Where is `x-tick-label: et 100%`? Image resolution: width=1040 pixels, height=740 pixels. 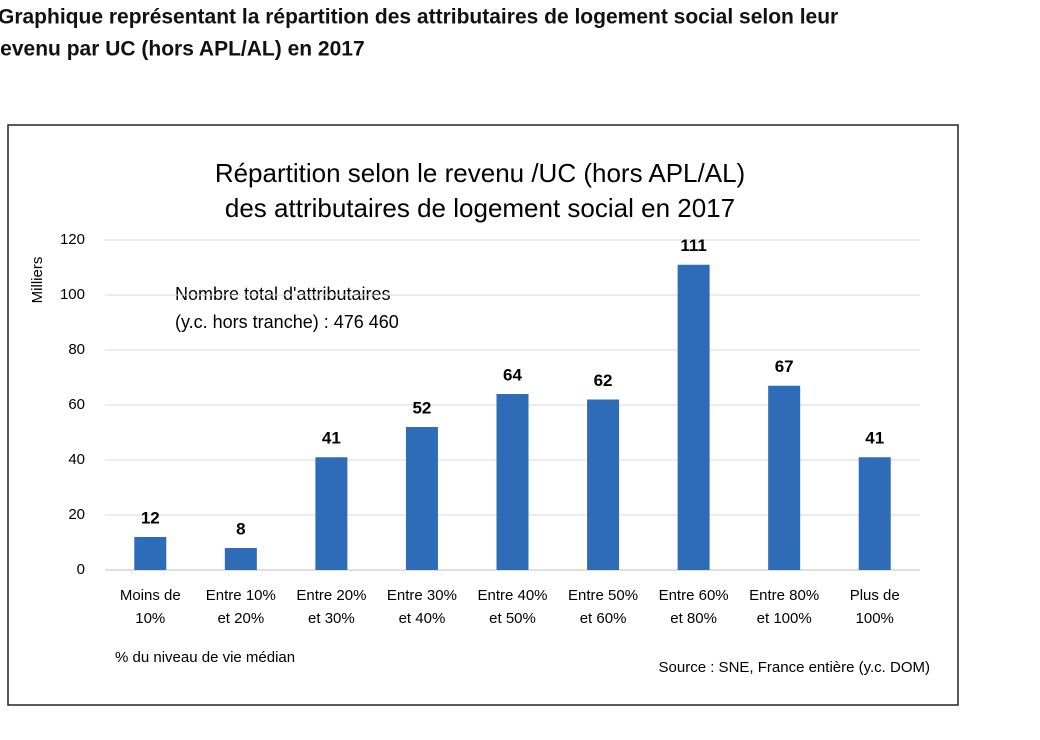 x-tick-label: et 100% is located at coordinates (784, 618).